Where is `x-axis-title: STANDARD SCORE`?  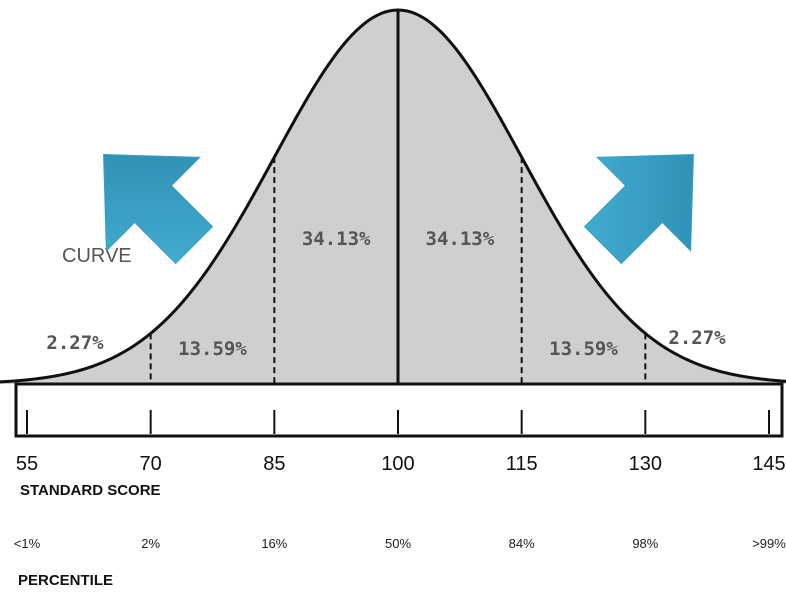 x-axis-title: STANDARD SCORE is located at coordinates (90, 490).